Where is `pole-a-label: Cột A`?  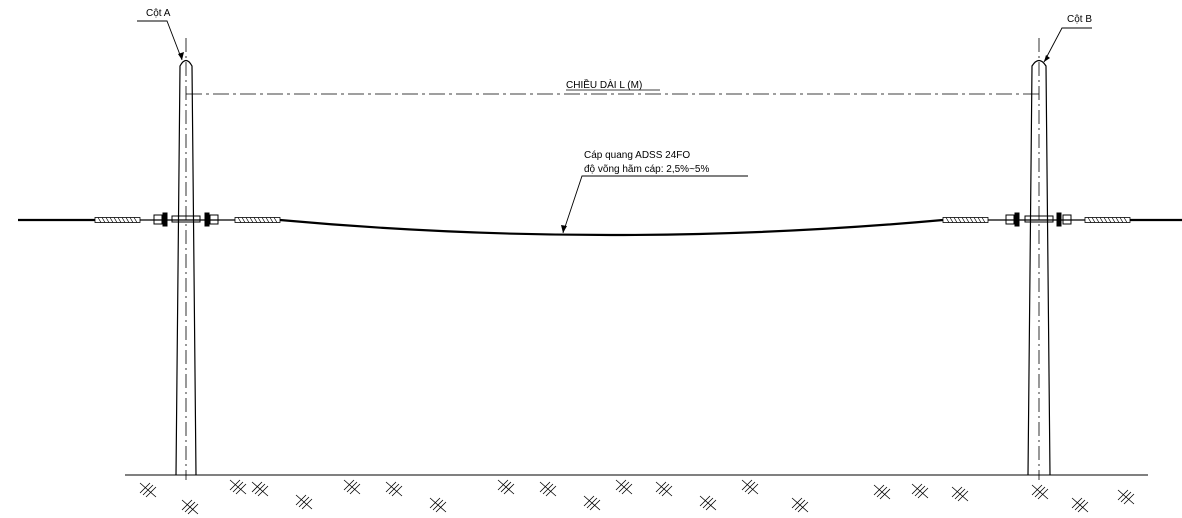 pole-a-label: Cột A is located at coordinates (160, 34).